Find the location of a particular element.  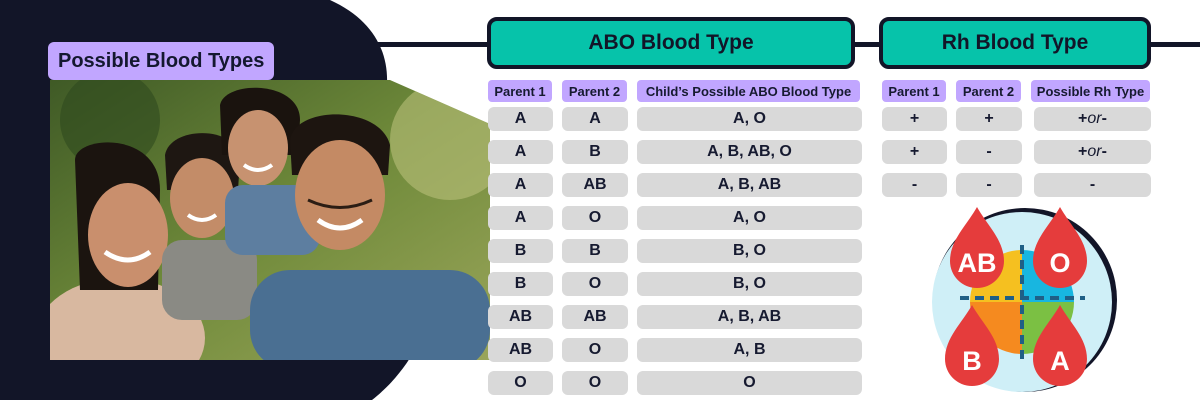

abo-row2-child: A, B, AB, O is located at coordinates (749, 152).